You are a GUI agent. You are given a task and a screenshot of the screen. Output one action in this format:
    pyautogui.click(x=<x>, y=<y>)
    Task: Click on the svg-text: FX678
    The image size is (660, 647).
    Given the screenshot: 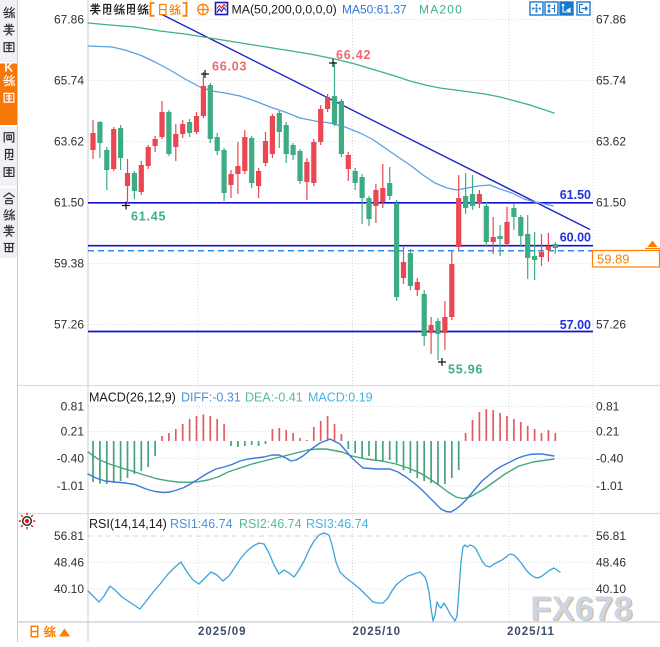 What is the action you would take?
    pyautogui.click(x=583, y=610)
    